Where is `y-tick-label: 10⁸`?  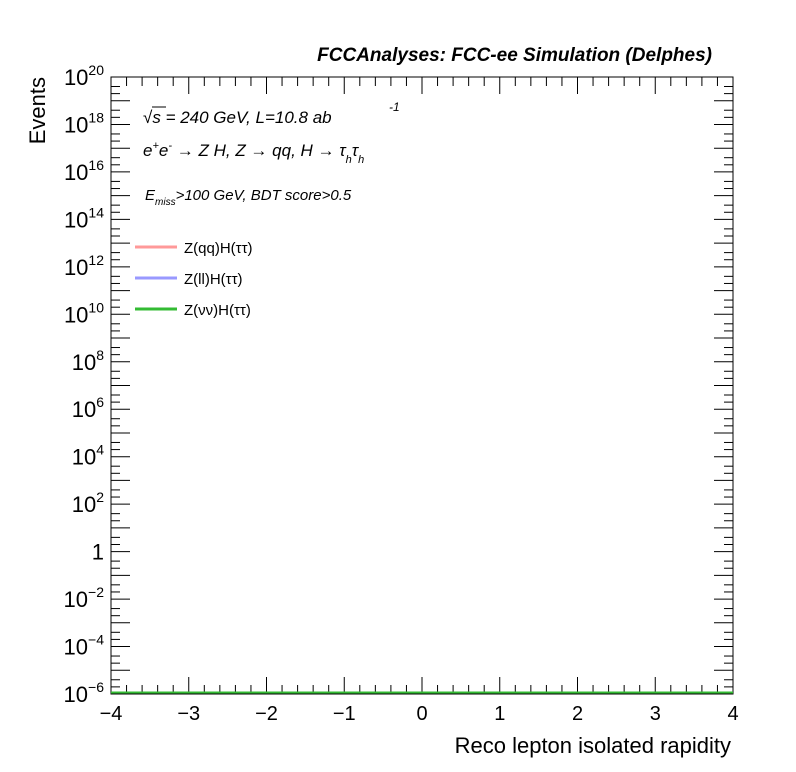 y-tick-label: 10⁸ is located at coordinates (88, 361).